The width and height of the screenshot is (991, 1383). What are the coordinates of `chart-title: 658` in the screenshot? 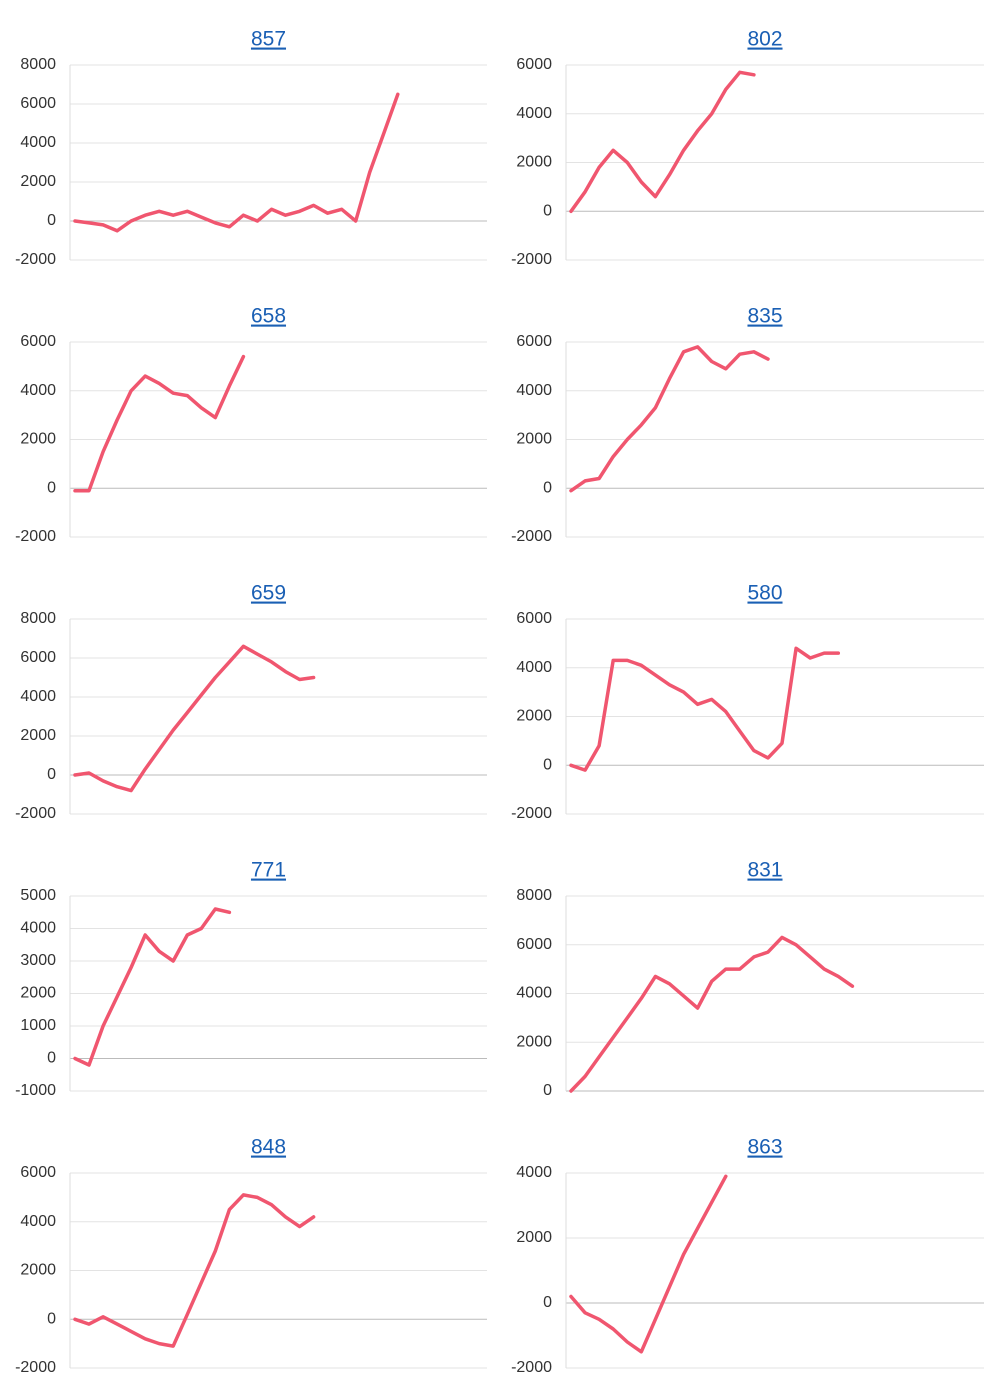 It's located at (268, 316).